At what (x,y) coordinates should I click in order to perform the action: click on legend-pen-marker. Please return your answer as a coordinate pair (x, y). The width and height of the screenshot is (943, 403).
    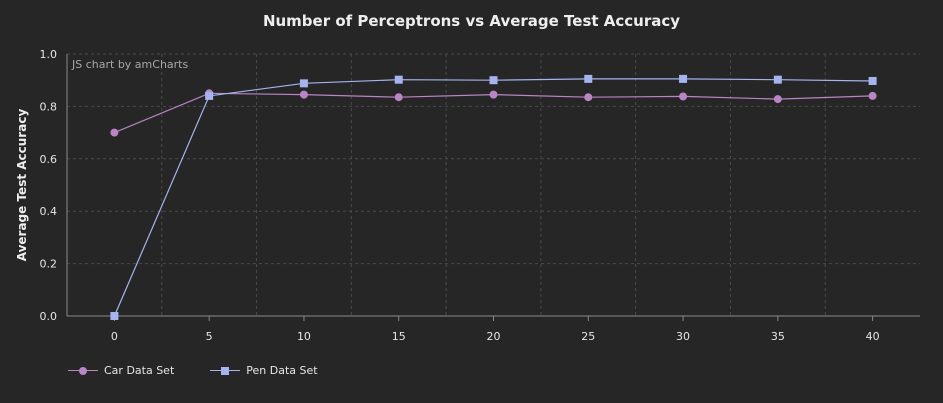
    Looking at the image, I should click on (225, 371).